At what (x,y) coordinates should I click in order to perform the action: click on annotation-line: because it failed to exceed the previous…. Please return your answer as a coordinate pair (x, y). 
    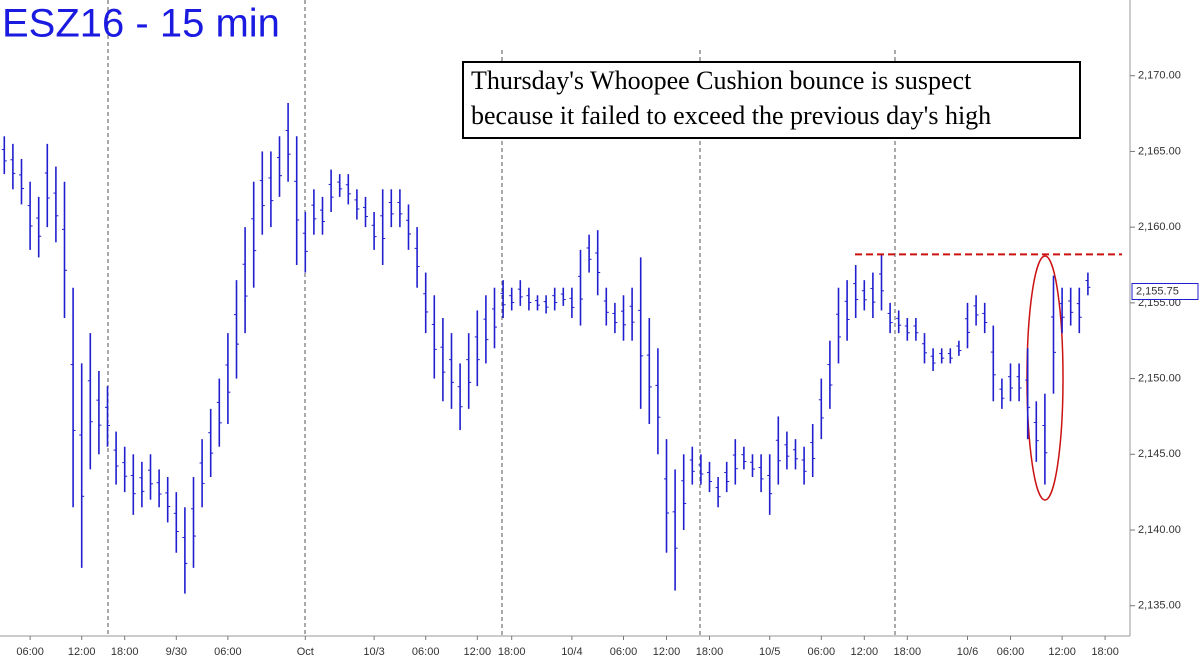
    Looking at the image, I should click on (731, 115).